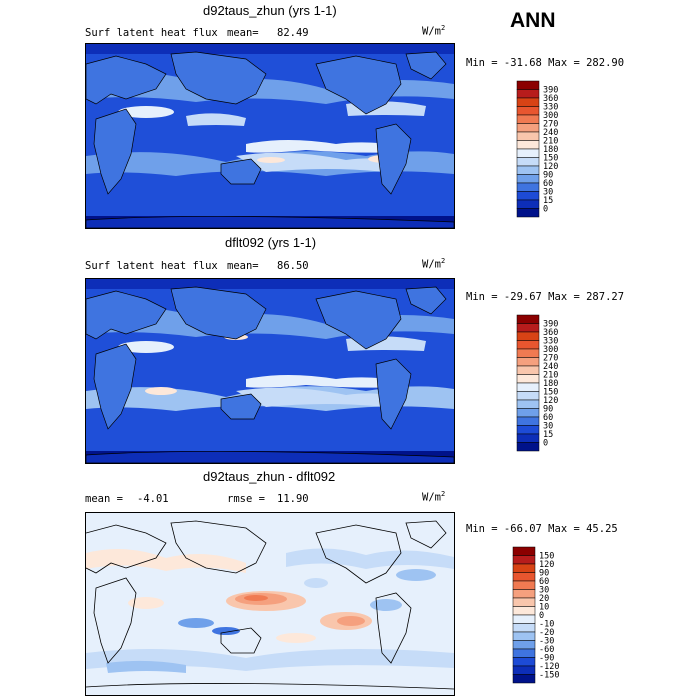 This screenshot has width=700, height=700. I want to click on panel-1-units: W/m2, so click(434, 31).